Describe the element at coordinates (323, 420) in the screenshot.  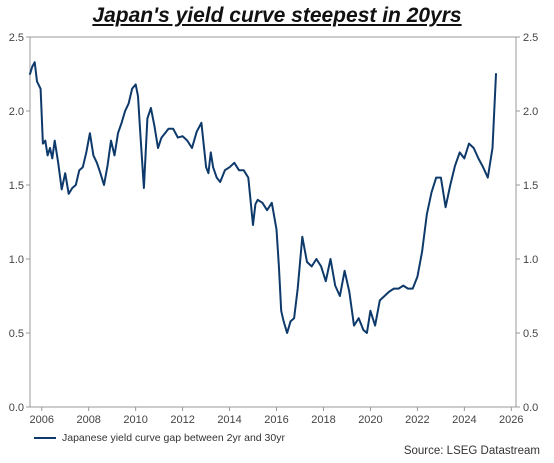
I see `x-tick-label: 2018` at that location.